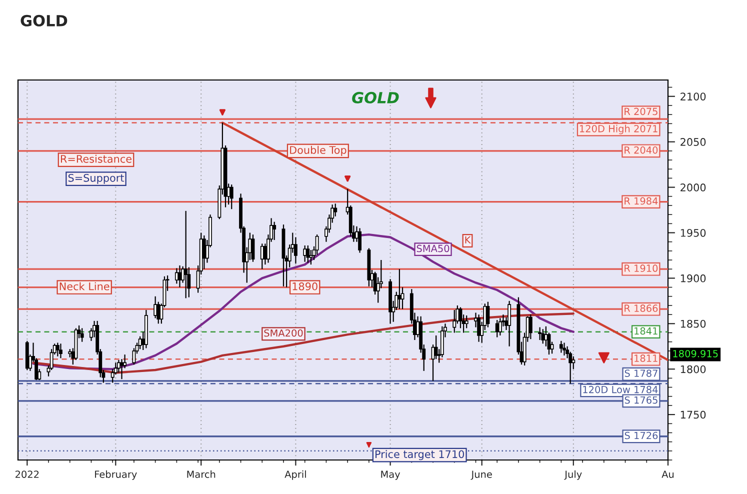  I want to click on x-tick-label: March, so click(201, 474).